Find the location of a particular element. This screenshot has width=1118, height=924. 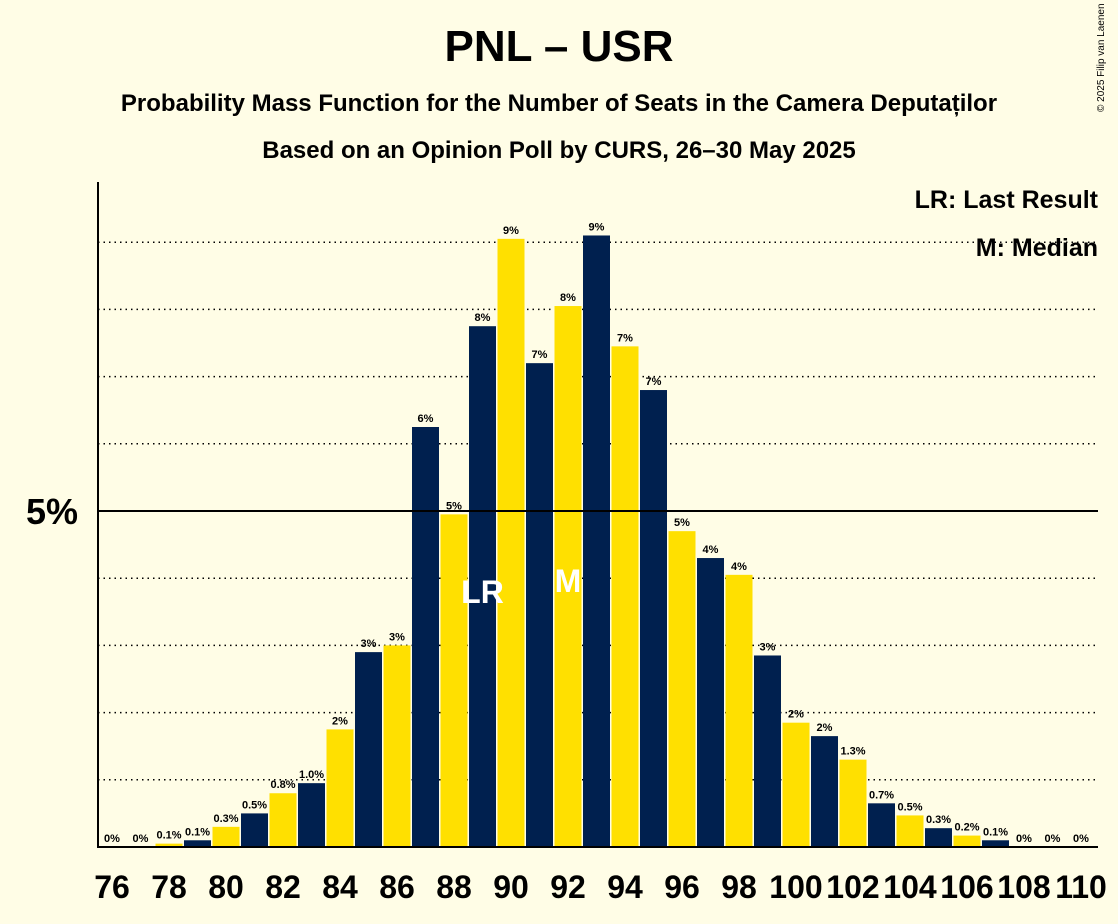

data-label-seat-94: 7% is located at coordinates (625, 338).